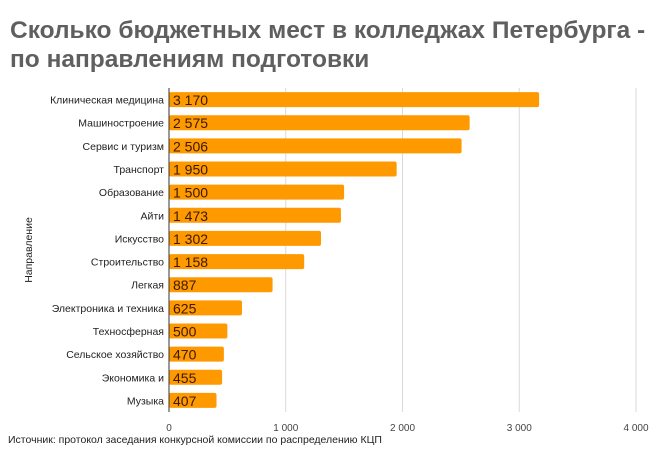 The width and height of the screenshot is (656, 449). Describe the element at coordinates (152, 216) in the screenshot. I see `category-label: Айти` at that location.